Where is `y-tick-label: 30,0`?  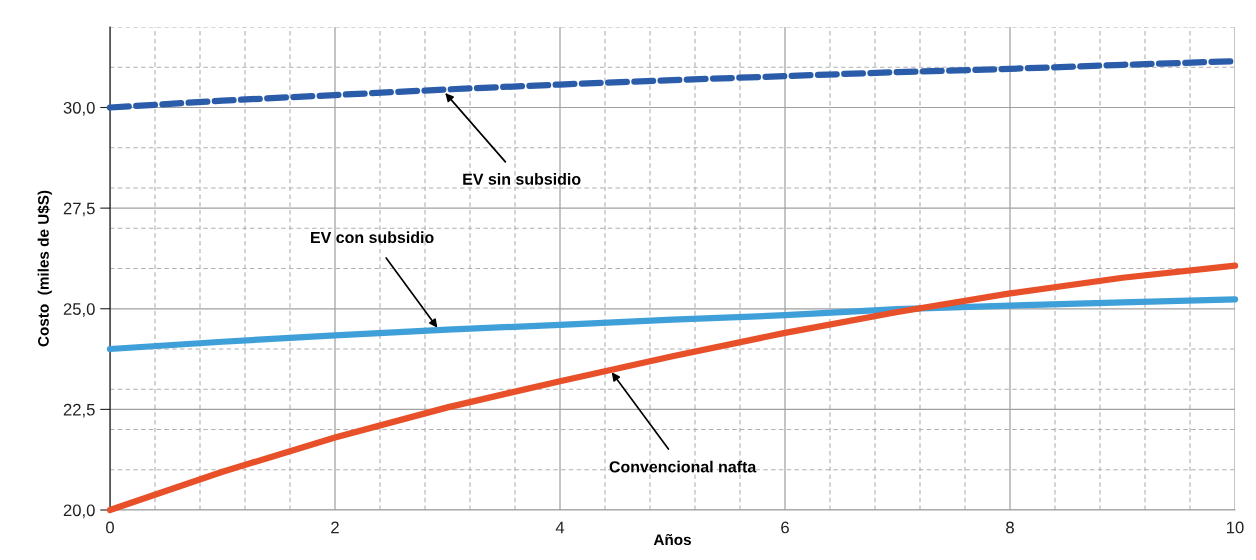 y-tick-label: 30,0 is located at coordinates (79, 108).